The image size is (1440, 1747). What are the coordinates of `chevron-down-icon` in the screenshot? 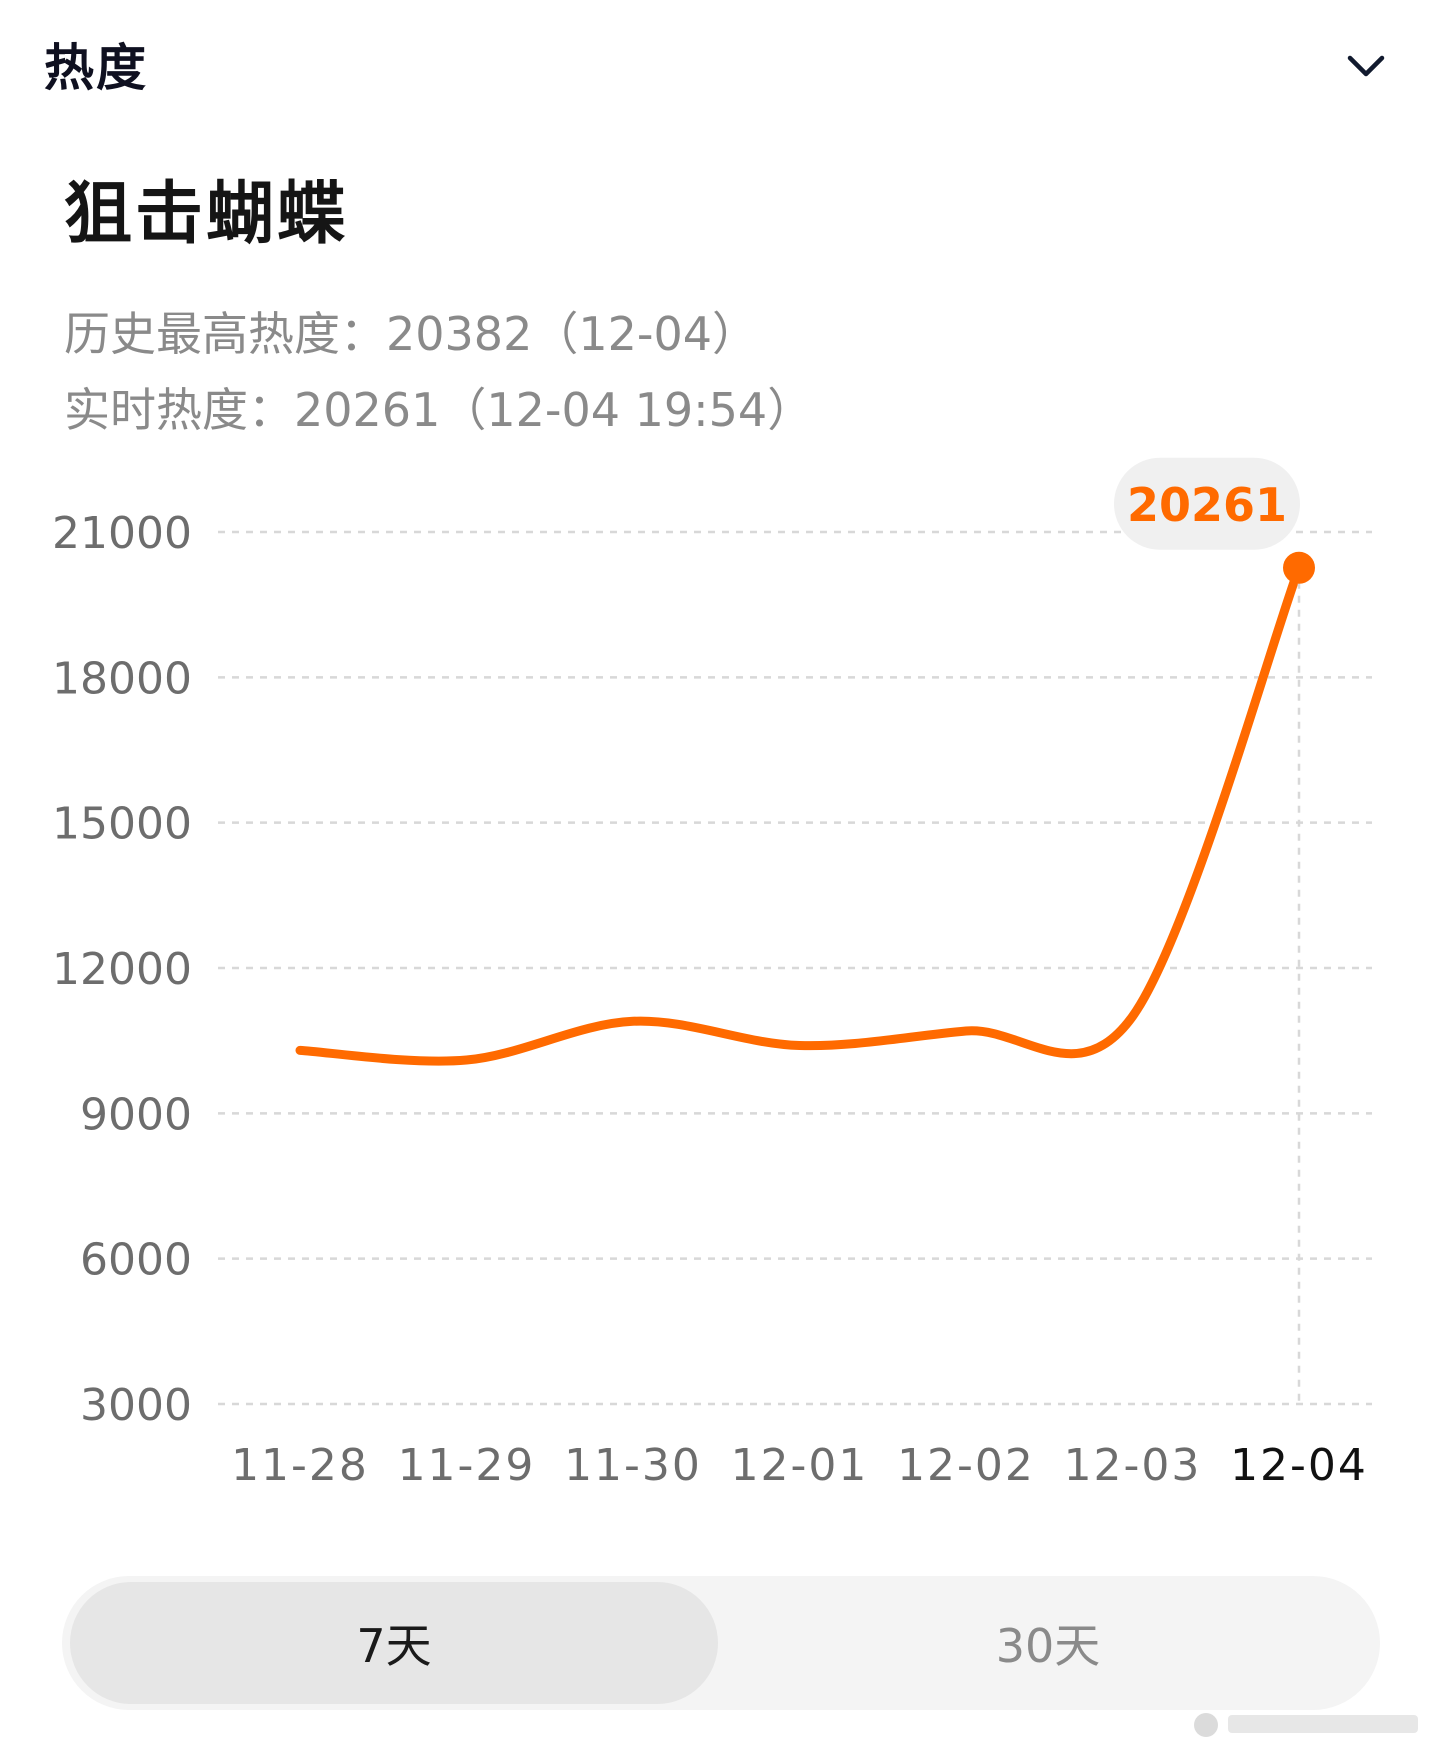 It's located at (1366, 66).